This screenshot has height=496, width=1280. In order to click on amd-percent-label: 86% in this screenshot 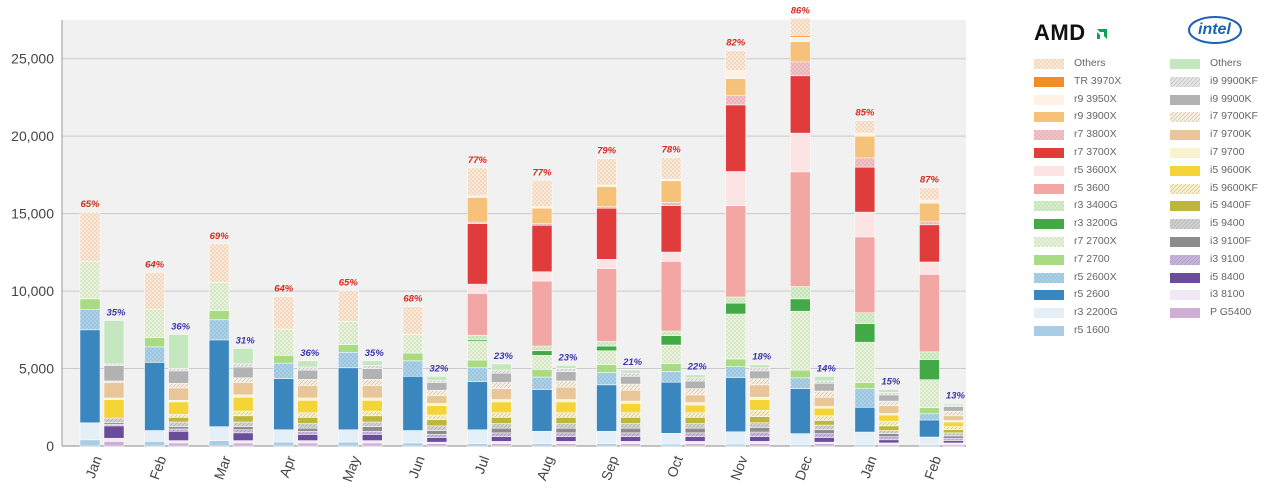, I will do `click(801, 10)`.